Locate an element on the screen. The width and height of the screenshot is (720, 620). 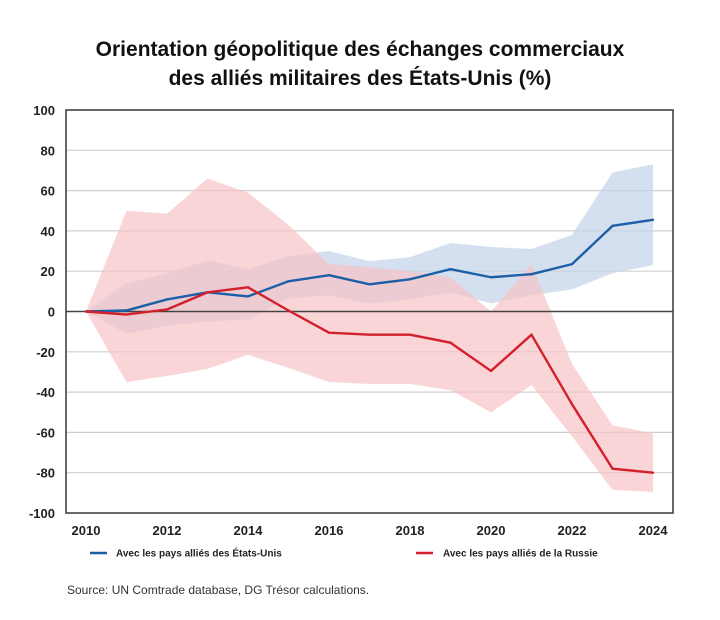
point-russia-allies-2014 is located at coordinates (248, 287).